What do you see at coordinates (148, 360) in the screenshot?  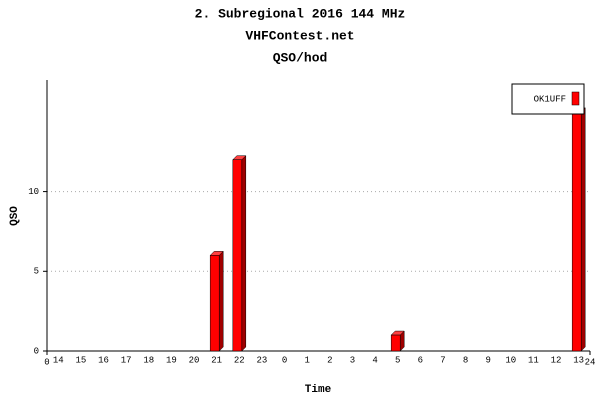 I see `x-tick-label: 18` at bounding box center [148, 360].